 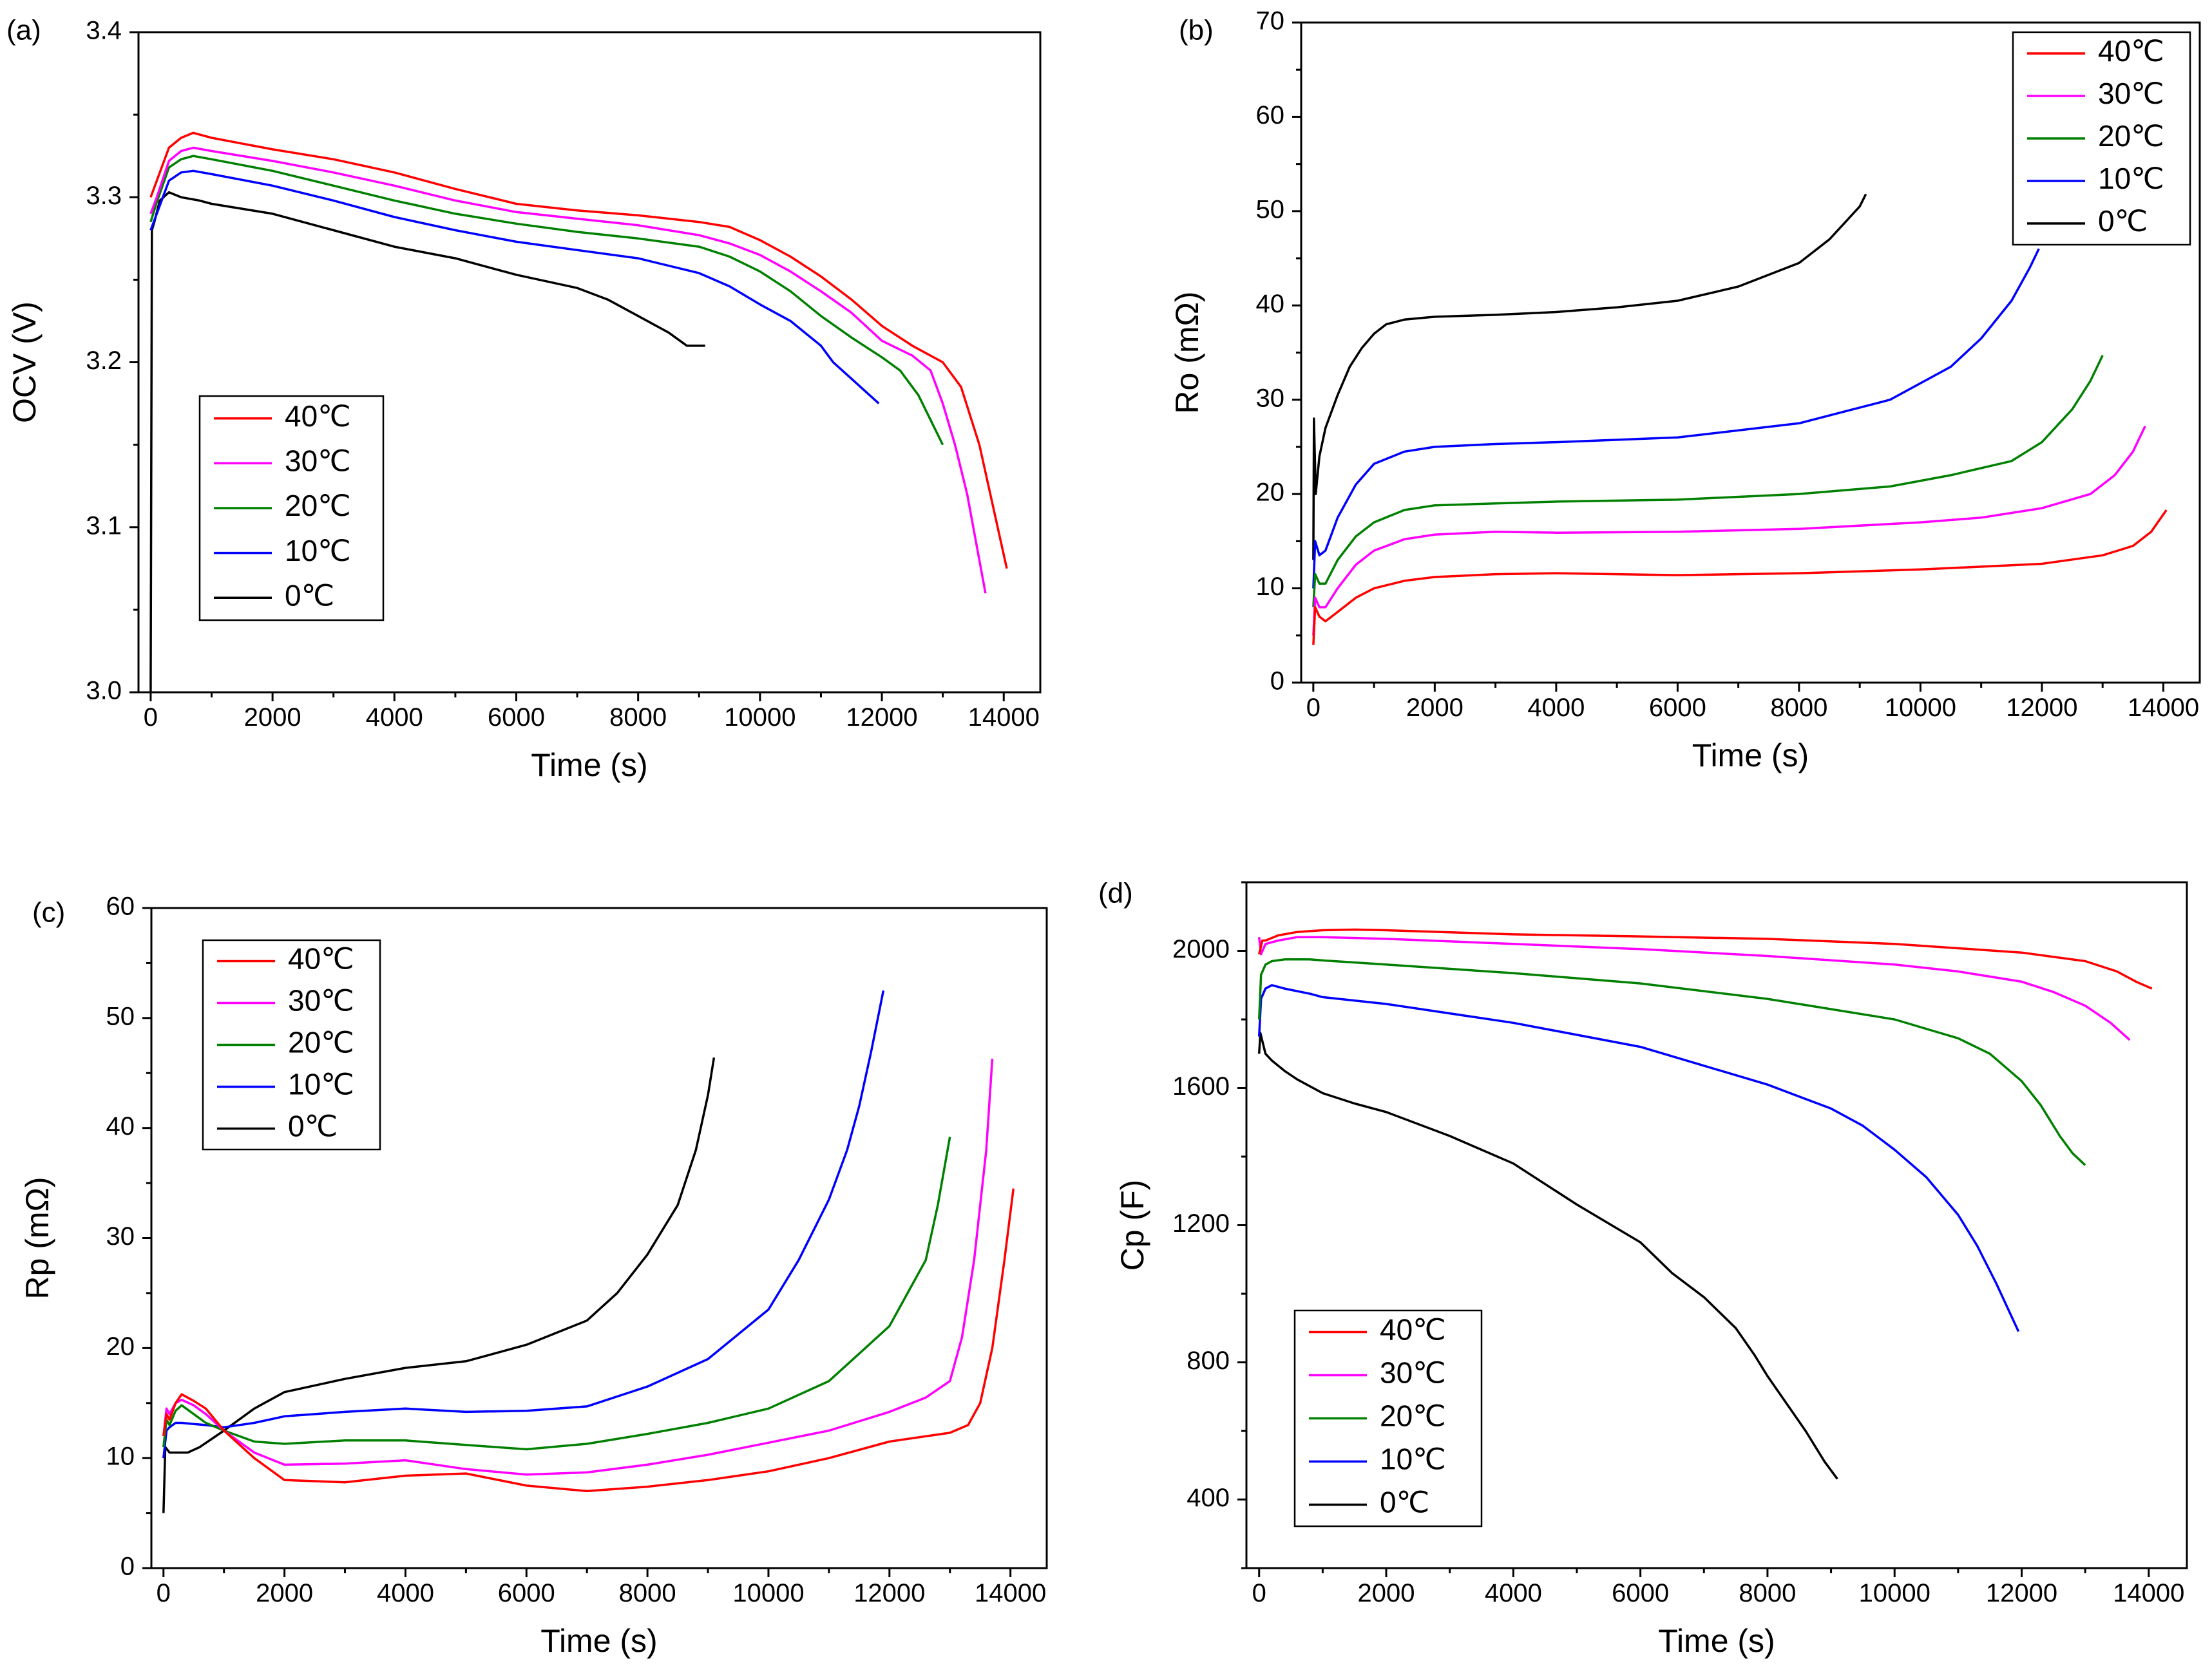 What do you see at coordinates (2021, 1593) in the screenshot?
I see `panel-d-x-tick-label: 12000` at bounding box center [2021, 1593].